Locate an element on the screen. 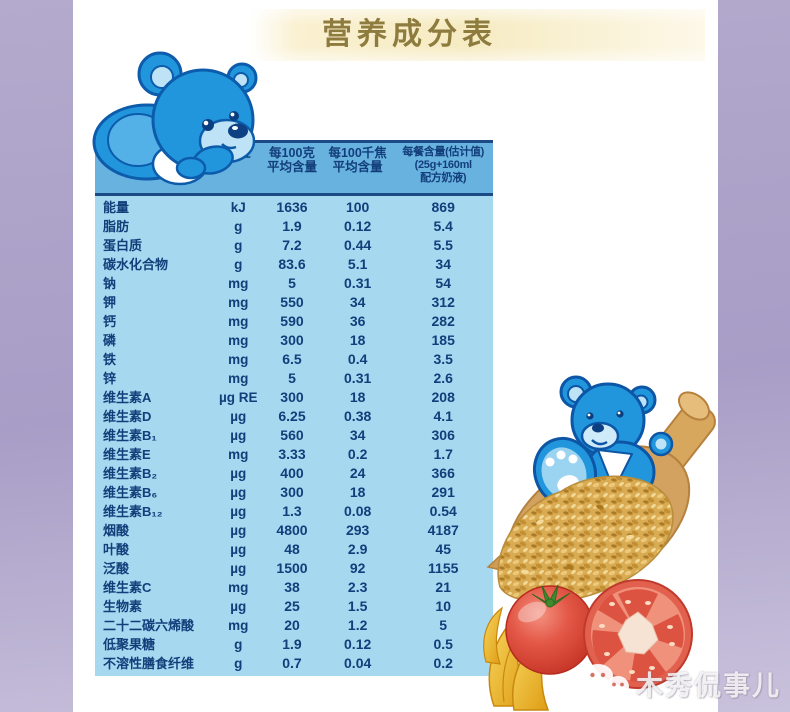 The height and width of the screenshot is (712, 790). cell-per100g: 6.25 is located at coordinates (292, 416).